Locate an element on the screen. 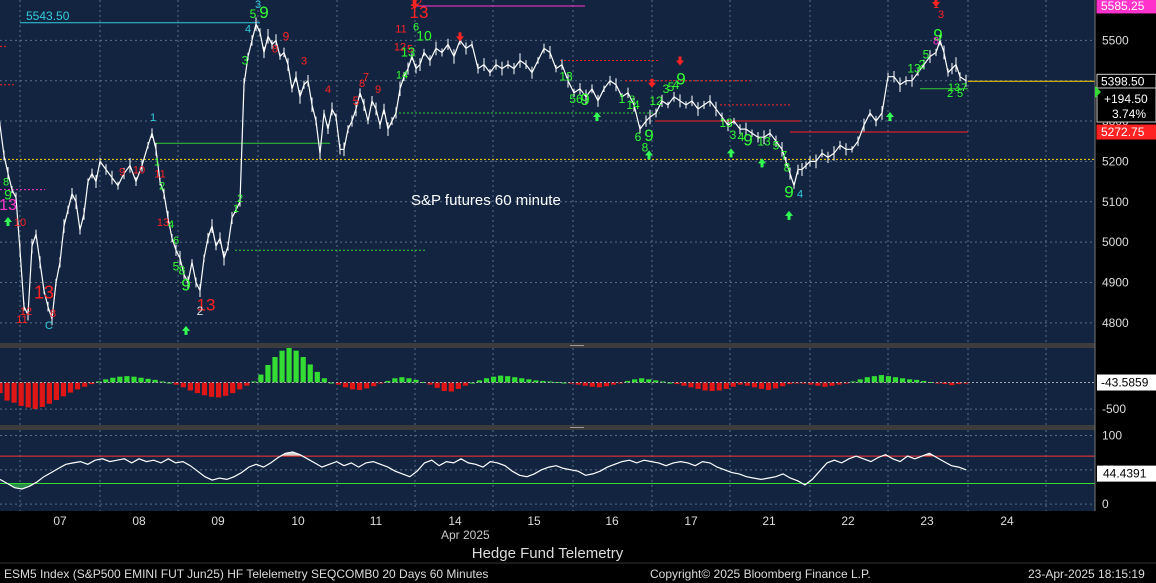 The width and height of the screenshot is (1156, 583). panel-separator is located at coordinates (547, 345).